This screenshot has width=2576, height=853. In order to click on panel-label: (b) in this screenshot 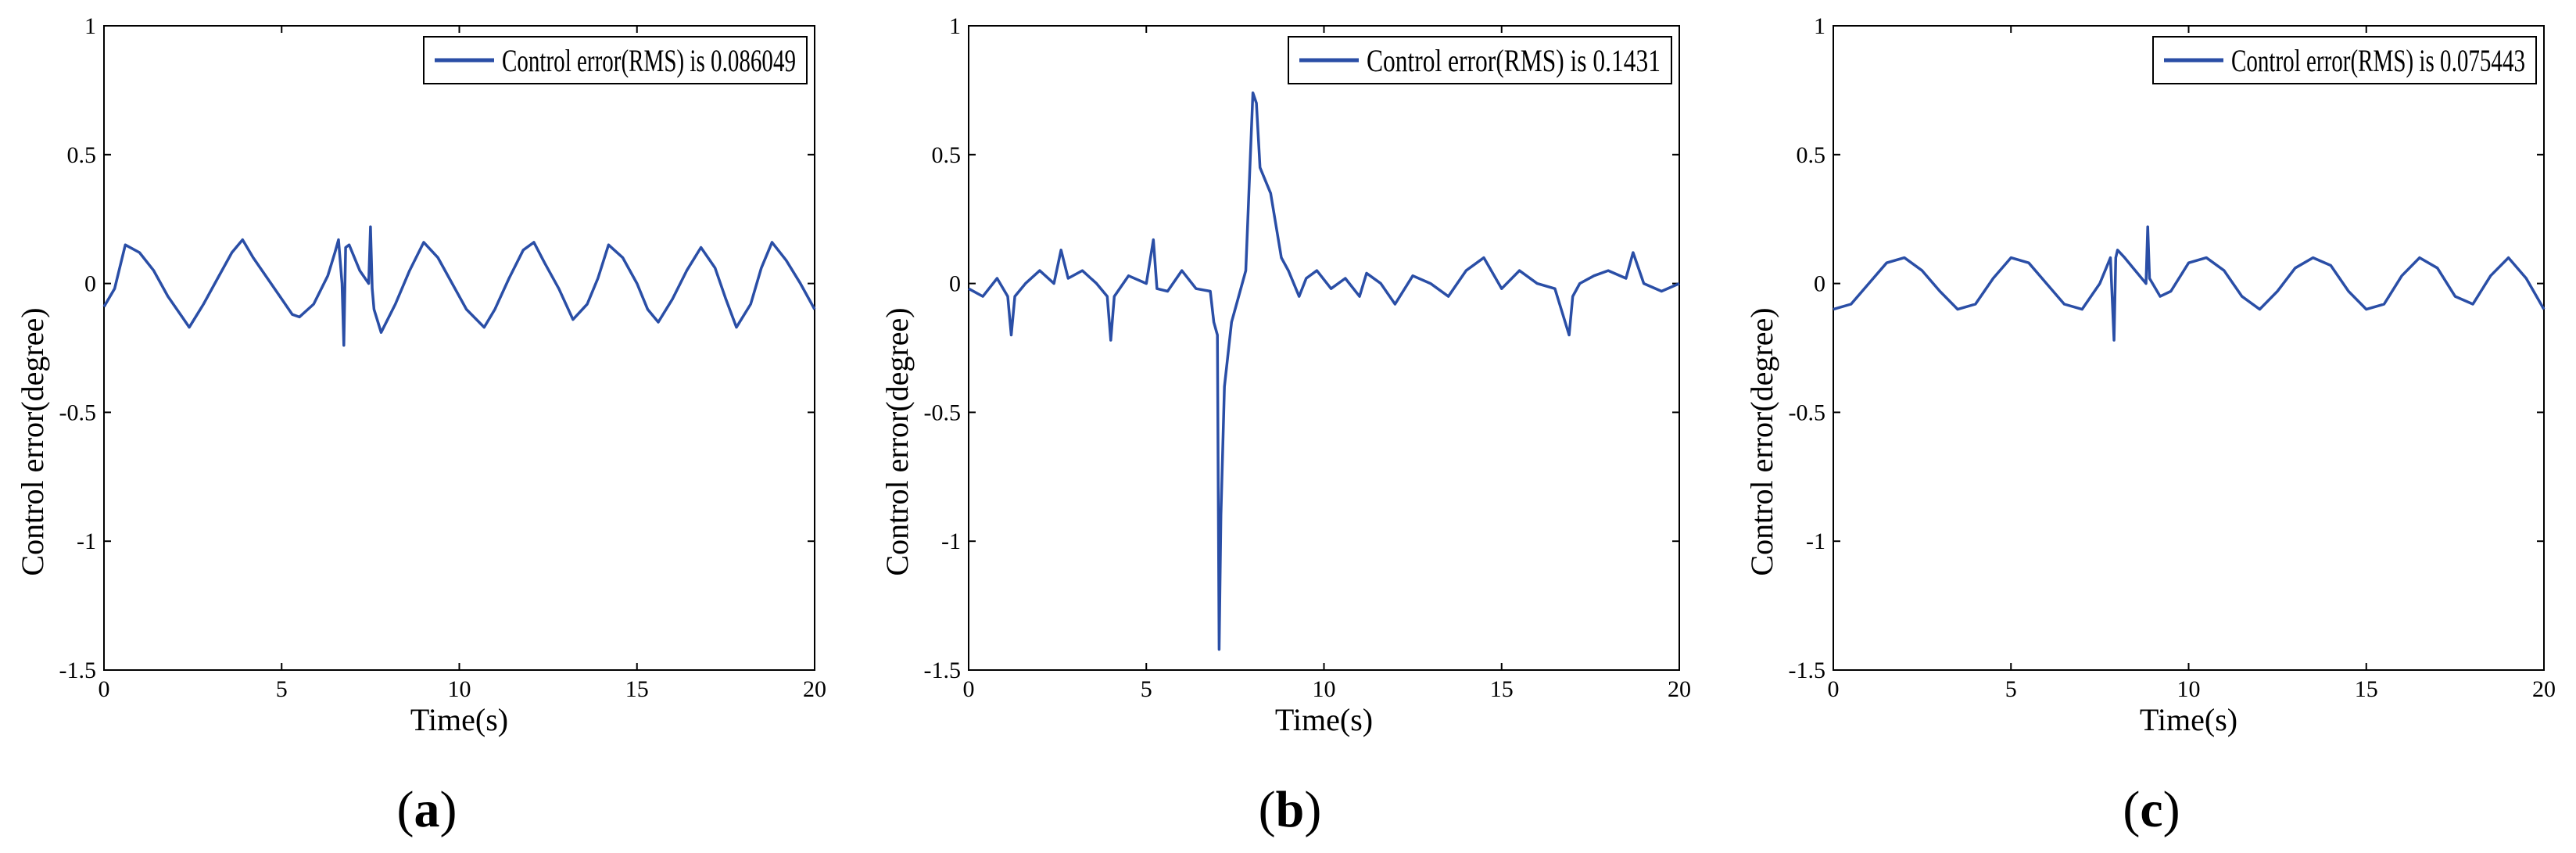, I will do `click(1290, 810)`.